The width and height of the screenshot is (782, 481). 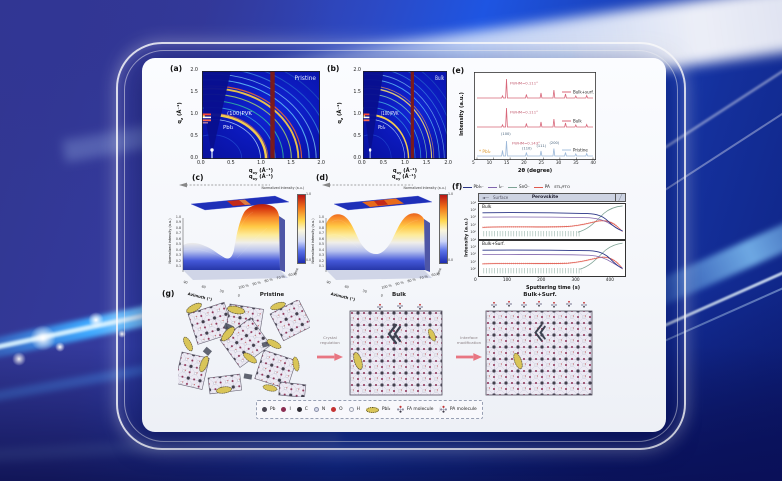 What do you see at coordinates (400, 306) in the screenshot?
I see `surface-molecules` at bounding box center [400, 306].